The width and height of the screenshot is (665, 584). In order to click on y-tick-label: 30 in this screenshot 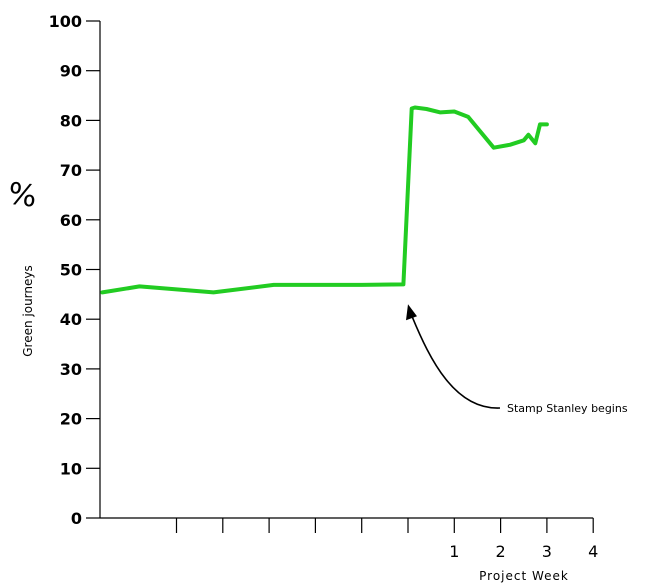, I will do `click(71, 369)`.